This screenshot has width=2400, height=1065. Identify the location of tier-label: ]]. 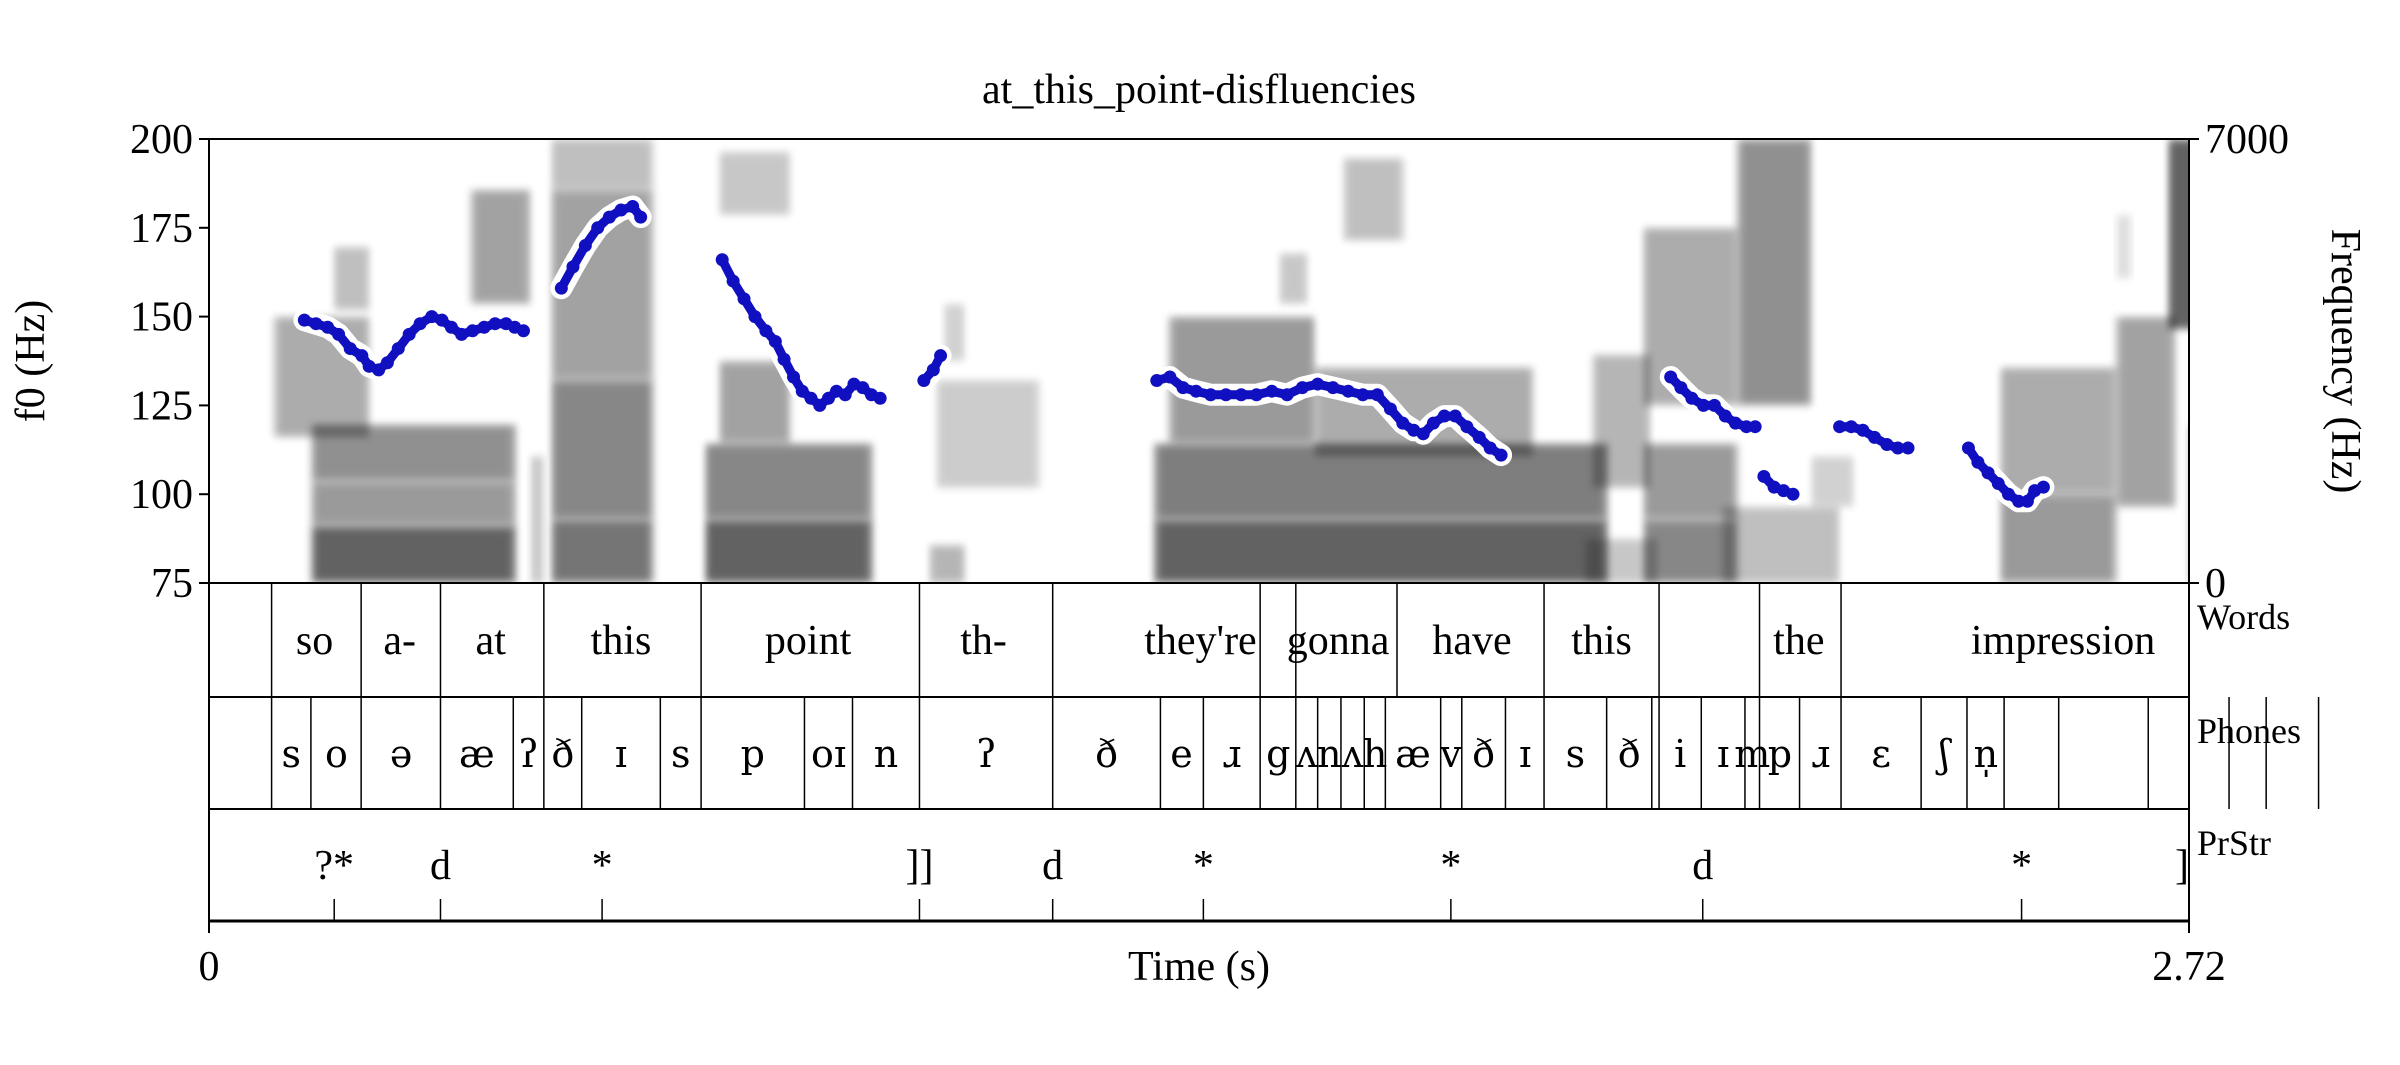
(919, 866).